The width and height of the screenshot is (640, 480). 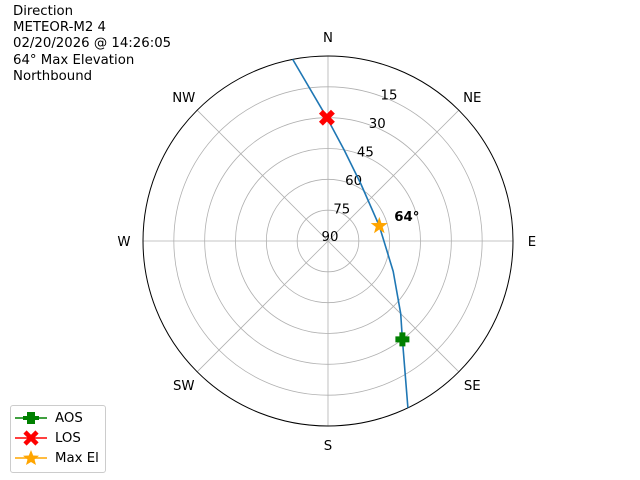 I want to click on legend-item-aos: AOS, so click(x=49, y=418).